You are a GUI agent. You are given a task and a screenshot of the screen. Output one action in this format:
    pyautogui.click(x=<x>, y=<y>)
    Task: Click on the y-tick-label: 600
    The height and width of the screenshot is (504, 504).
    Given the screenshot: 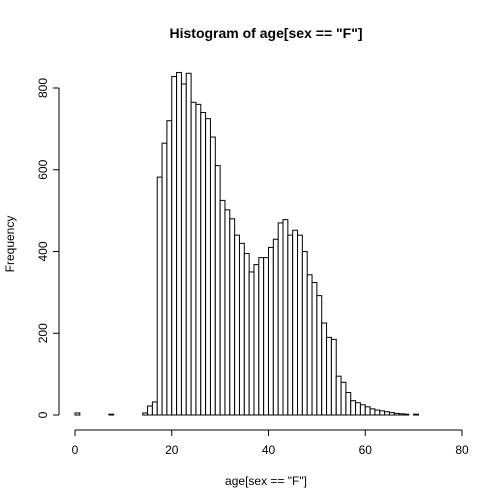 What is the action you would take?
    pyautogui.click(x=43, y=169)
    